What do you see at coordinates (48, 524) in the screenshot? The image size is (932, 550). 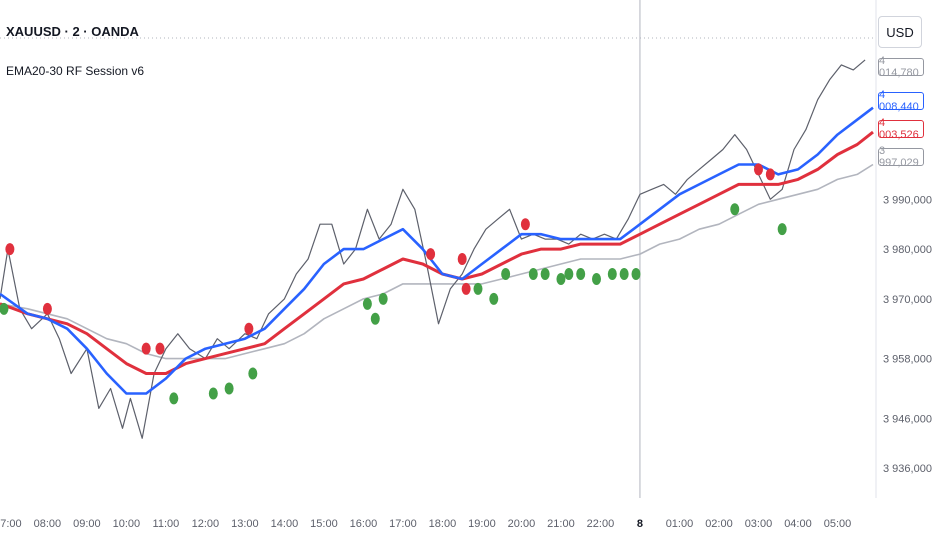 I see `x-tick-label: 08:00` at bounding box center [48, 524].